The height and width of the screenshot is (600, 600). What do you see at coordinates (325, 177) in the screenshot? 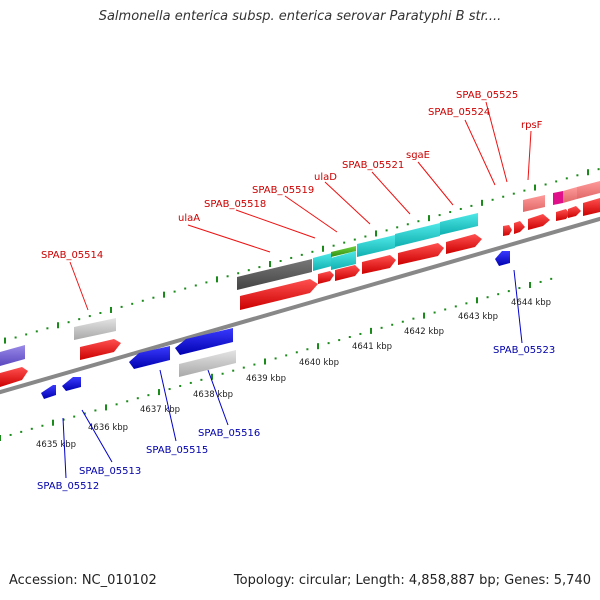
I see `gene-label-ulaD: ulaD` at bounding box center [325, 177].